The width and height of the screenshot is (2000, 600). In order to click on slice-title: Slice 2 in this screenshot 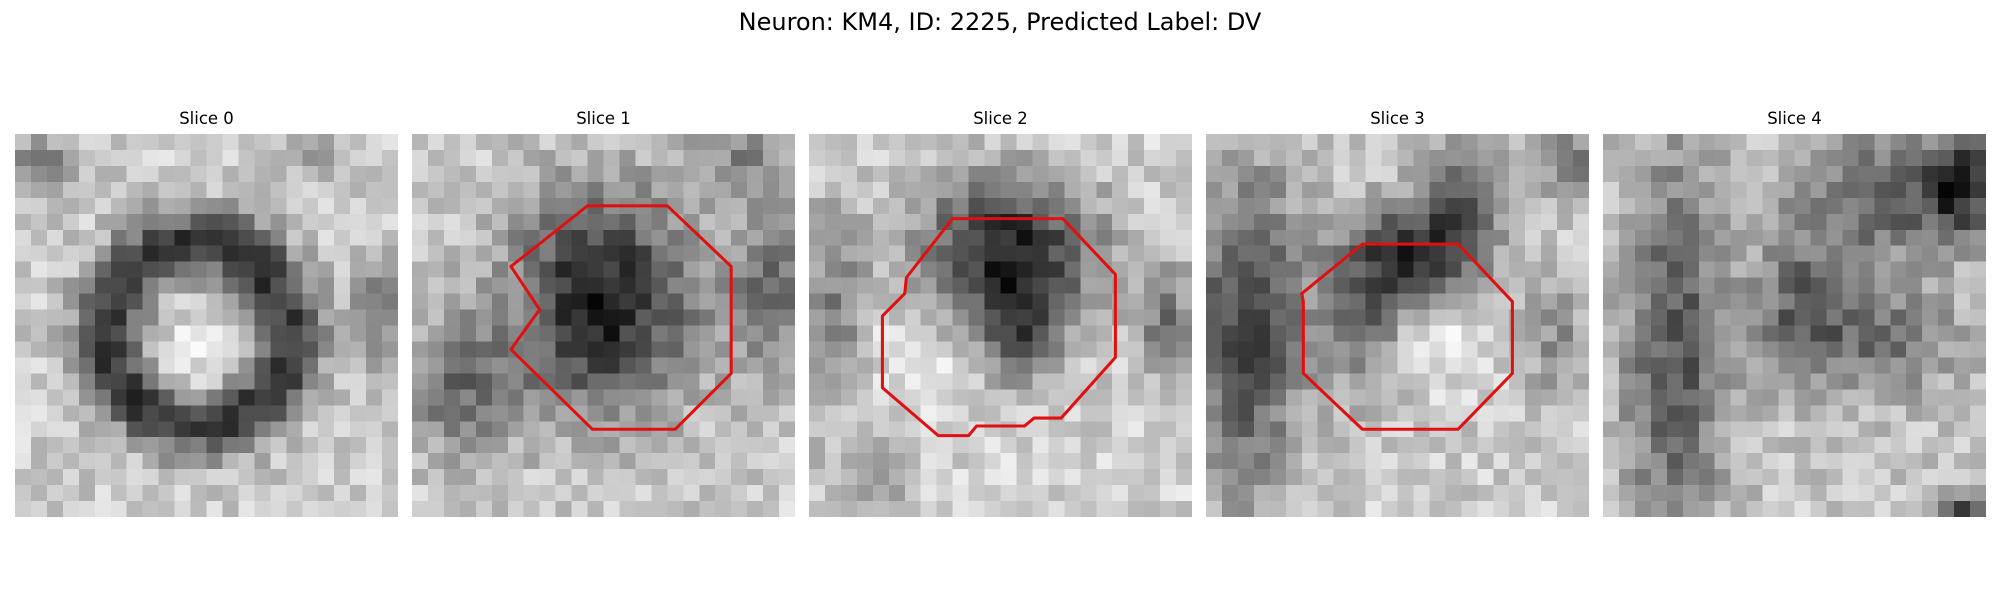, I will do `click(1000, 118)`.